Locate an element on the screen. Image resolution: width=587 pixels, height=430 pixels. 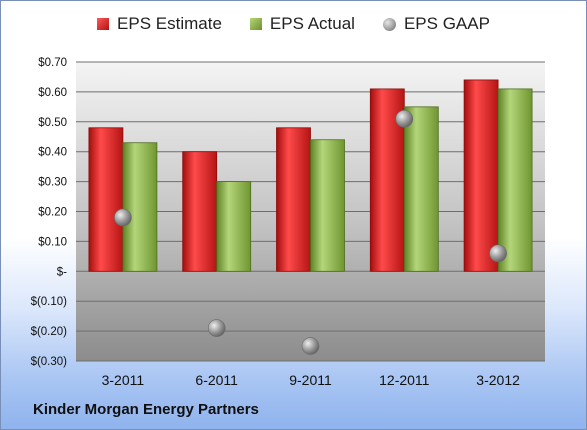
y-tick-label: $0.50 is located at coordinates (52, 123).